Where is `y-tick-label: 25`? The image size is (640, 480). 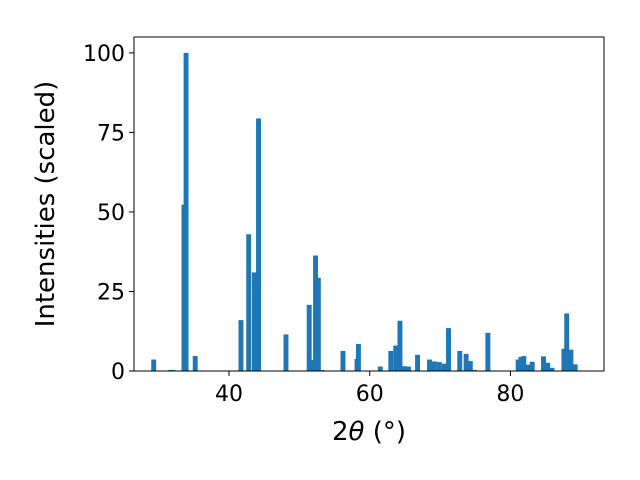 y-tick-label: 25 is located at coordinates (111, 292).